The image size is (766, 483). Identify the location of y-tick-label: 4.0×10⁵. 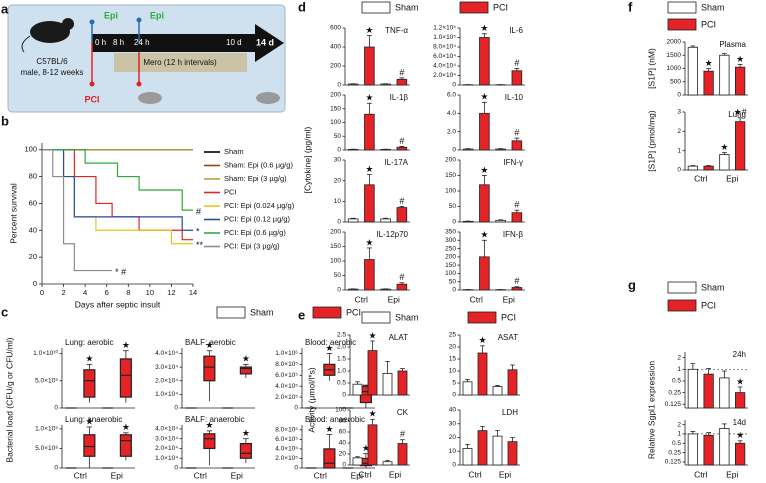
(286, 386).